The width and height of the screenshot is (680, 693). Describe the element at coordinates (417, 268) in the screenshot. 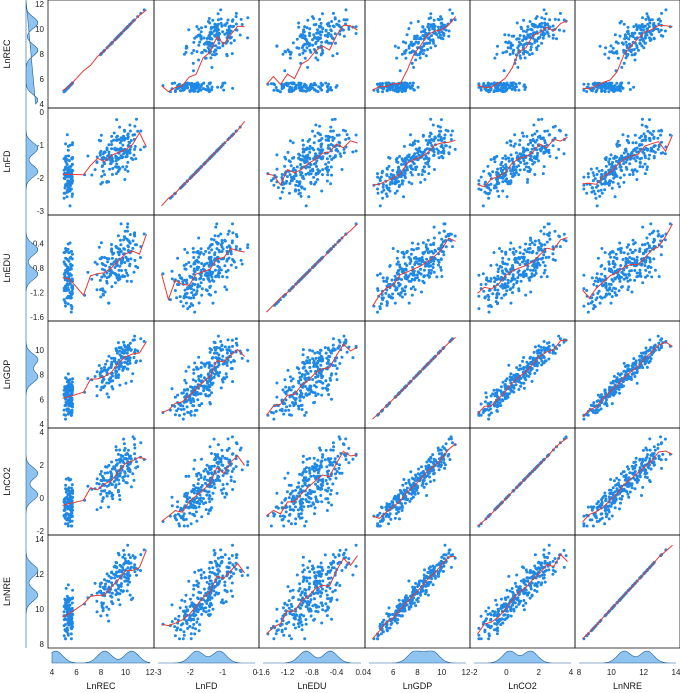

I see `cell-LnEDU-vs-LnGDP` at that location.